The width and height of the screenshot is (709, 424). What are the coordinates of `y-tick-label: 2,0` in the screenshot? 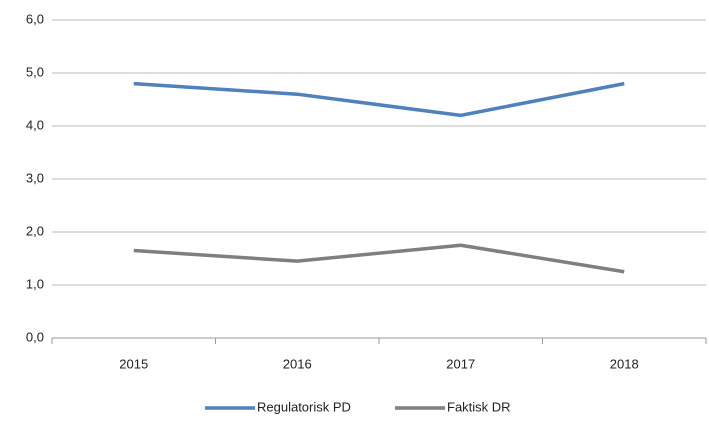 It's located at (35, 230).